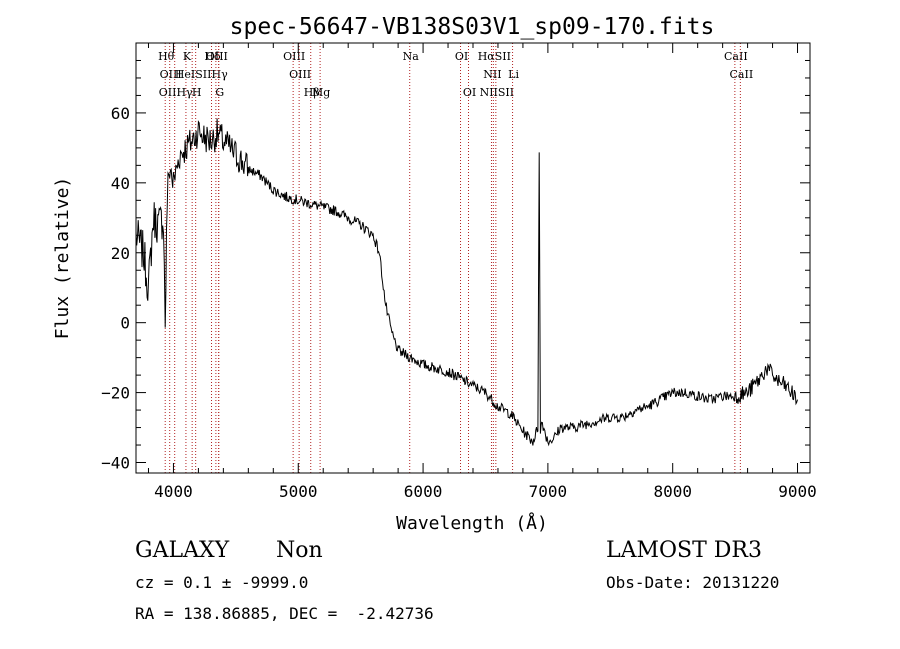  What do you see at coordinates (492, 74) in the screenshot?
I see `line-label: NII` at bounding box center [492, 74].